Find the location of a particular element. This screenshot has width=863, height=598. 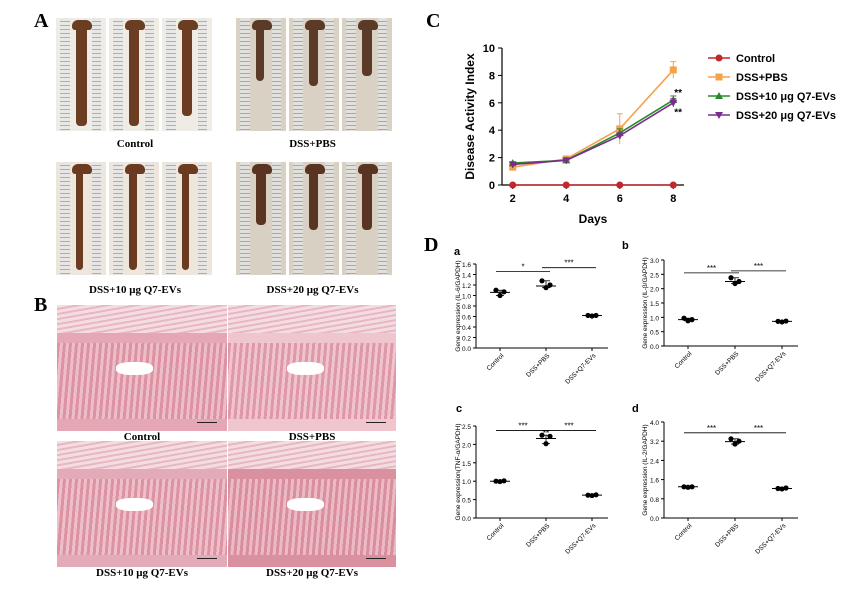

y-tick-label: 8 is located at coordinates (492, 76).